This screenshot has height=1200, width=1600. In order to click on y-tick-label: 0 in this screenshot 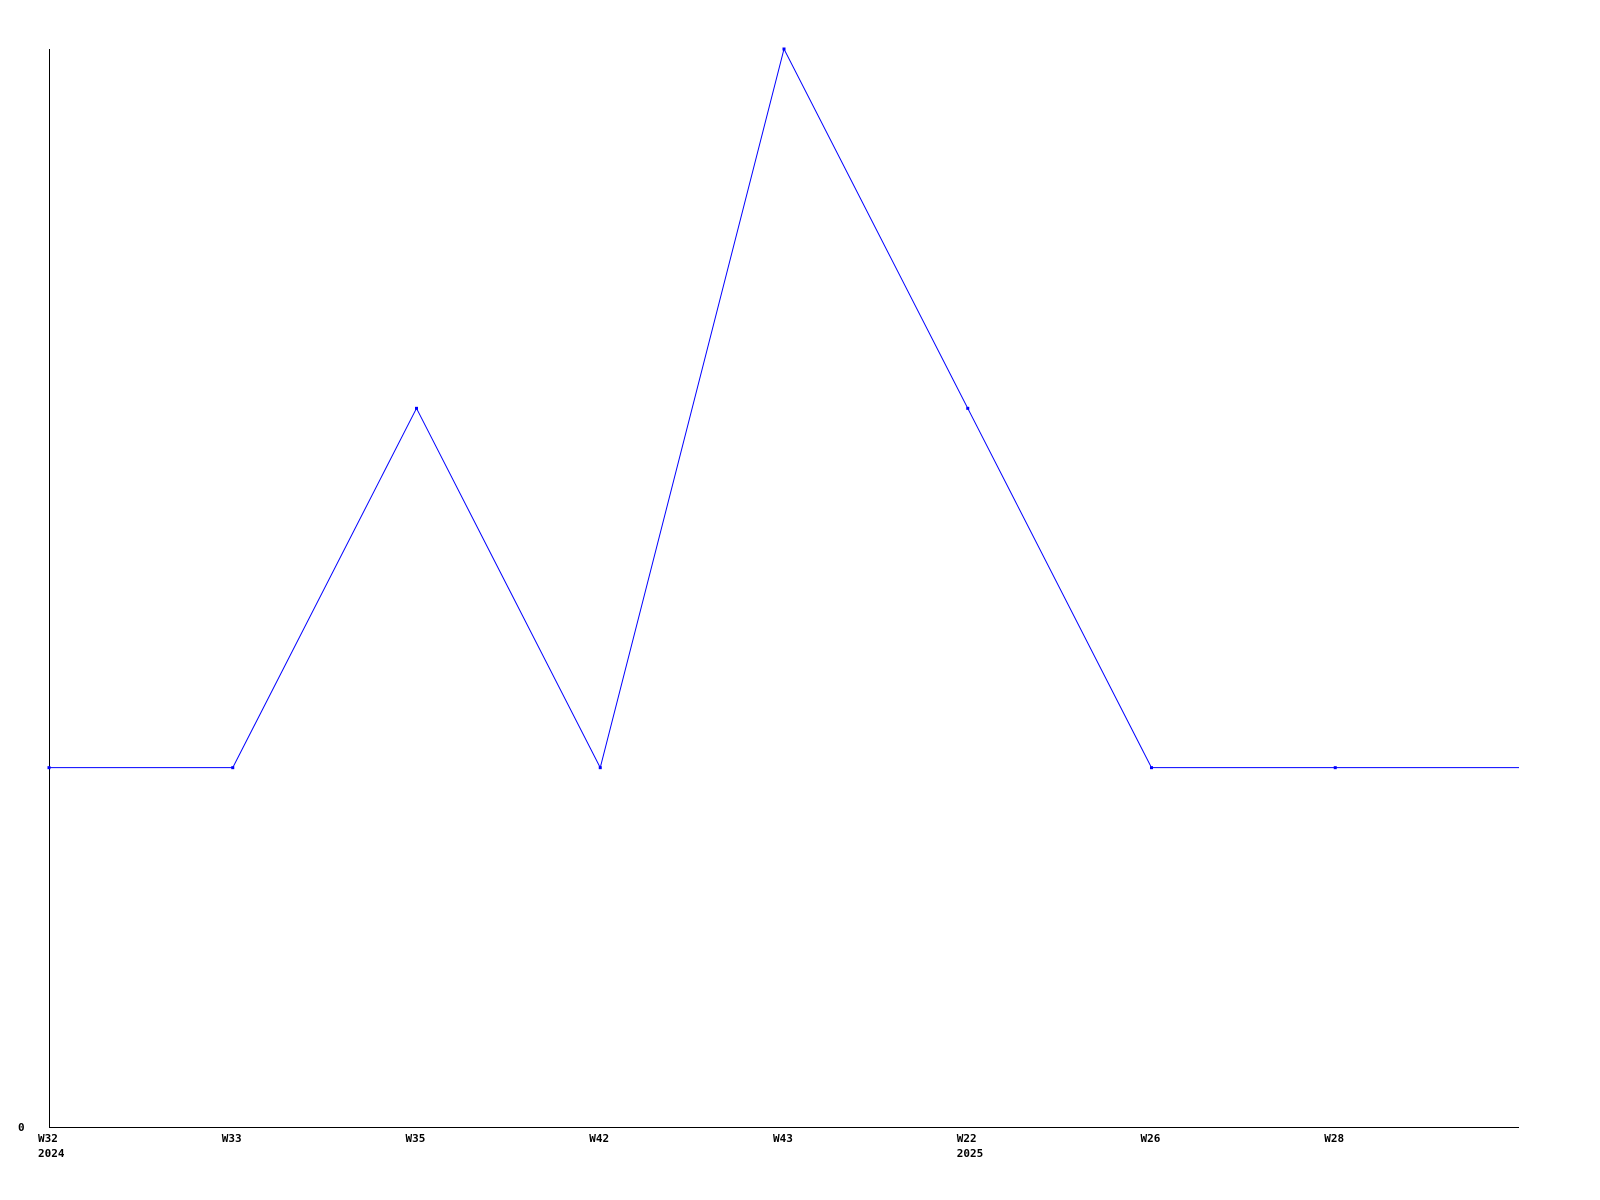, I will do `click(21, 1127)`.